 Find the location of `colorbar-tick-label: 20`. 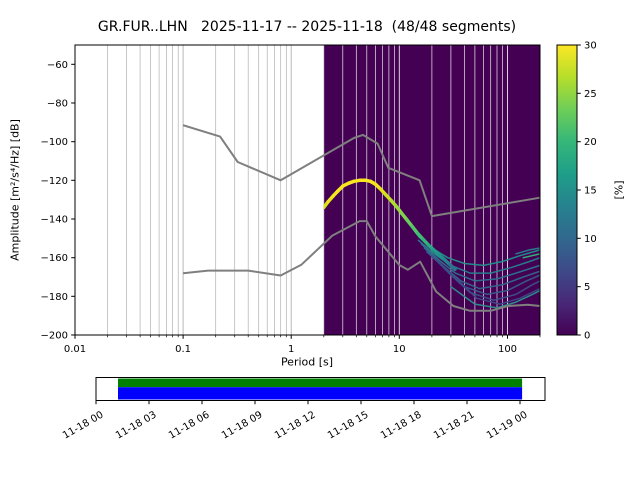

colorbar-tick-label: 20 is located at coordinates (590, 142).